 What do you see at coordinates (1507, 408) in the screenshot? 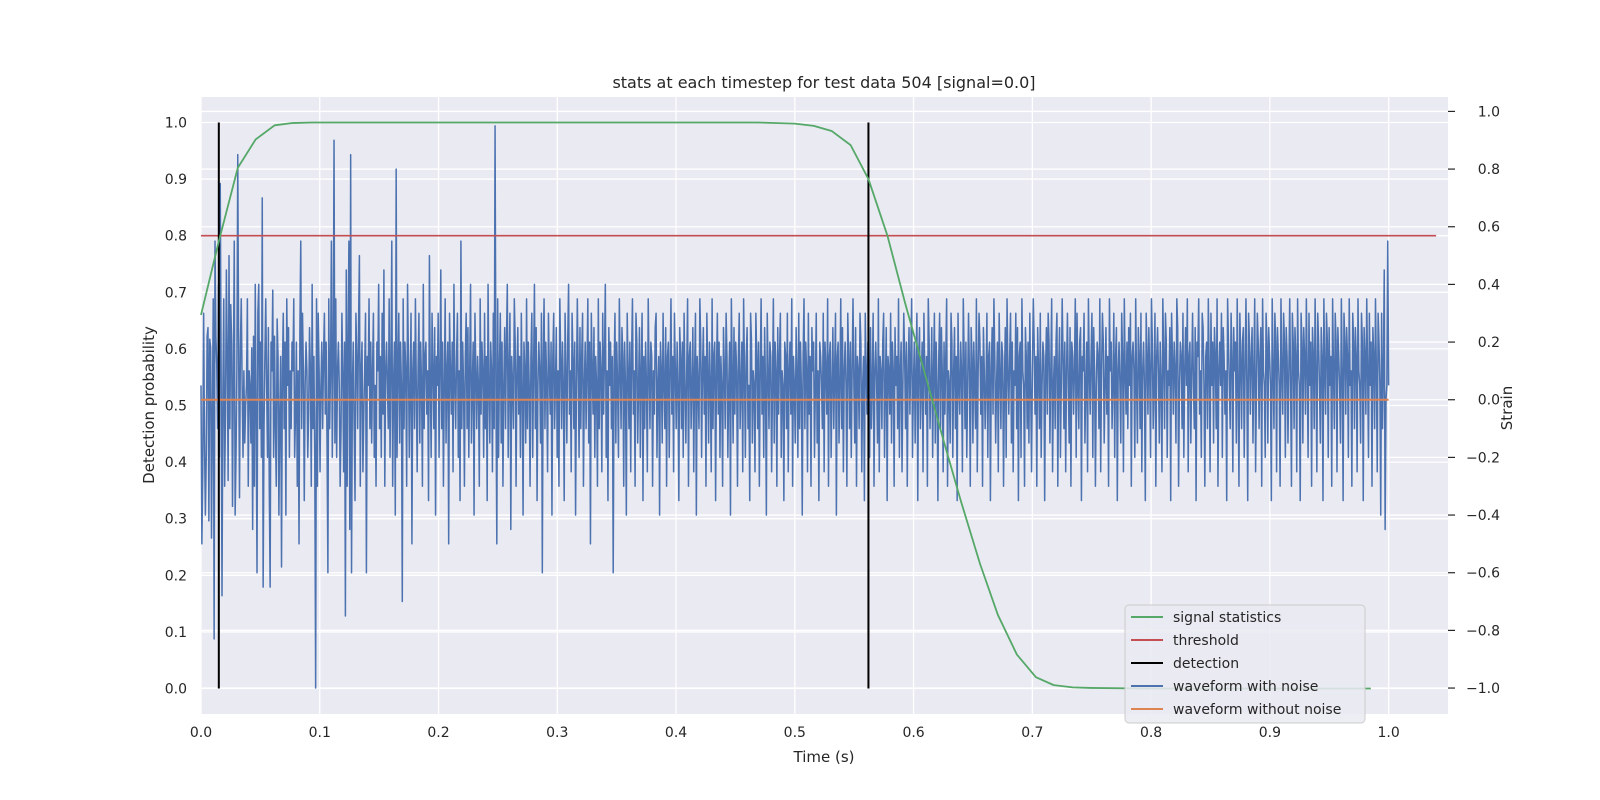
I see `y2-axis-label: Strain` at bounding box center [1507, 408].